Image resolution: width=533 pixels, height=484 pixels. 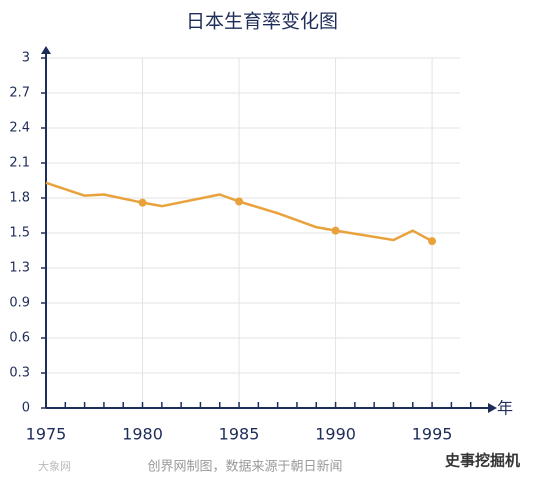 What do you see at coordinates (19, 163) in the screenshot?
I see `y-tick-label: 2.1` at bounding box center [19, 163].